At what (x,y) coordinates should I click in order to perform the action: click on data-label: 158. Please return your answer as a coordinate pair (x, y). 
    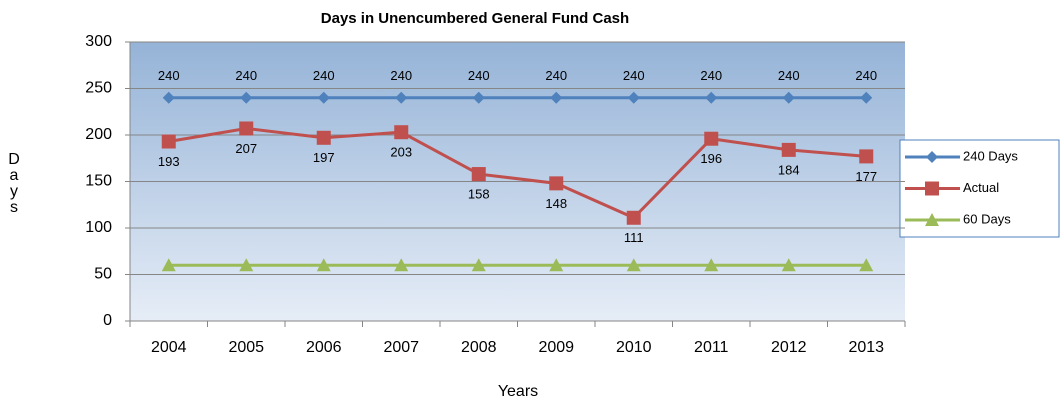
    Looking at the image, I should click on (479, 193).